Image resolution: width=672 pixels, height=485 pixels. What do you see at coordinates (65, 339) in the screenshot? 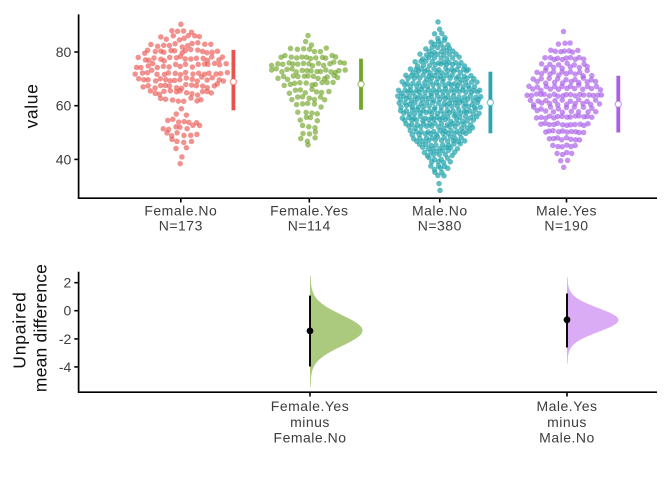
I see `svg-text: -2` at bounding box center [65, 339].